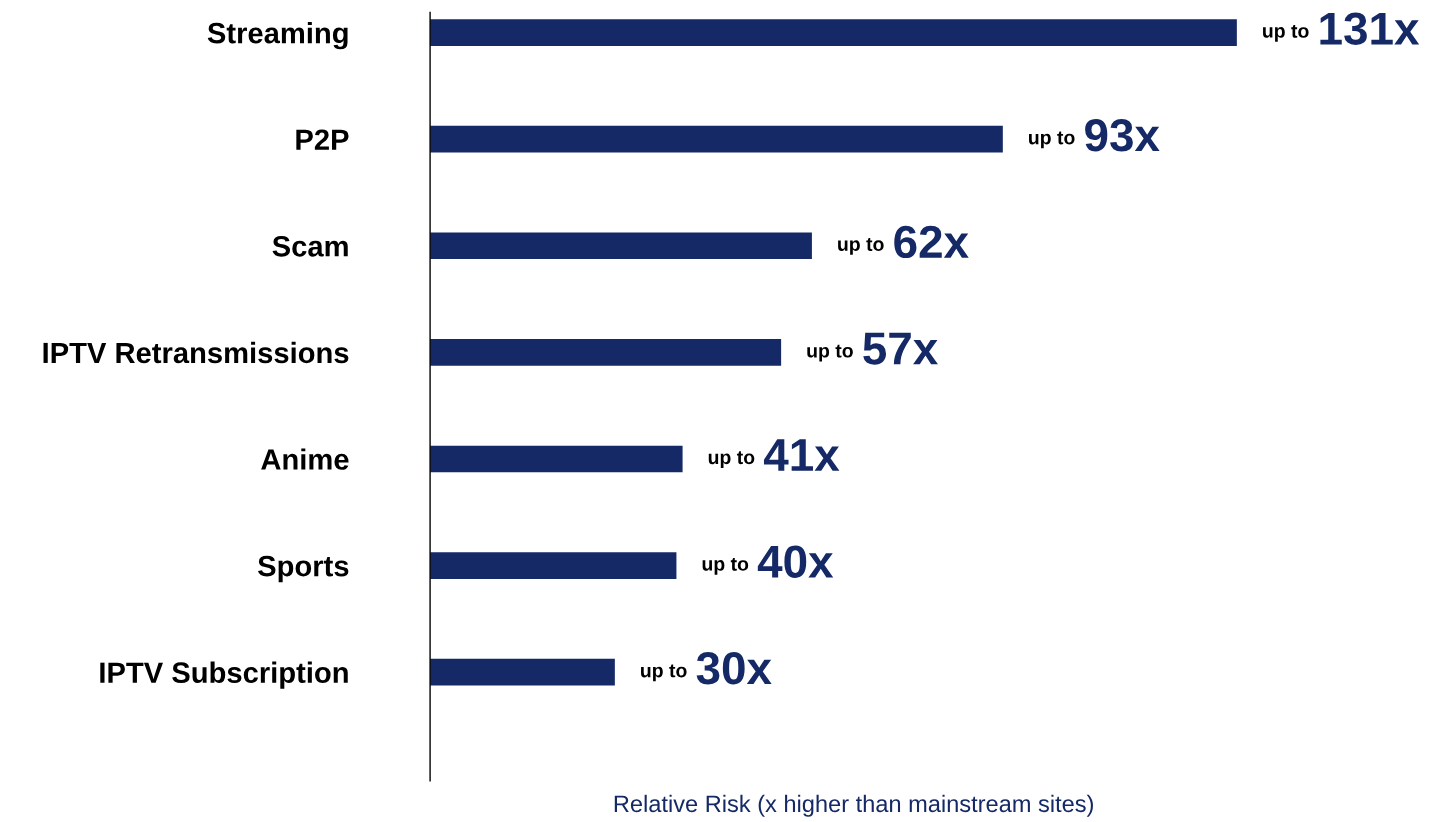 This screenshot has height=822, width=1453. I want to click on data-label: up to 57x, so click(872, 348).